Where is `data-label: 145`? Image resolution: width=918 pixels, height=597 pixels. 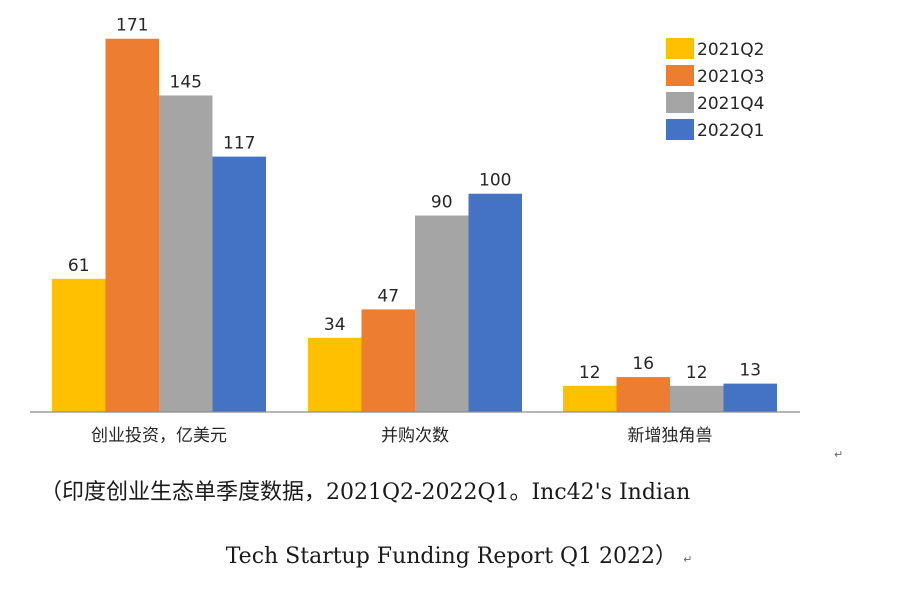 data-label: 145 is located at coordinates (186, 82).